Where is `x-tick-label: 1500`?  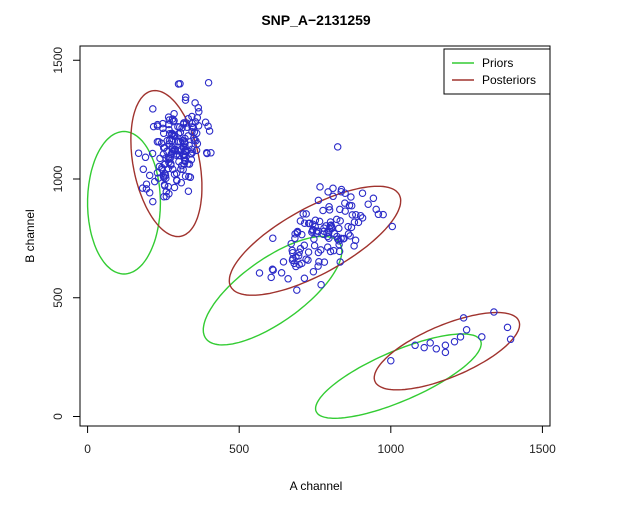 x-tick-label: 1500 is located at coordinates (542, 449).